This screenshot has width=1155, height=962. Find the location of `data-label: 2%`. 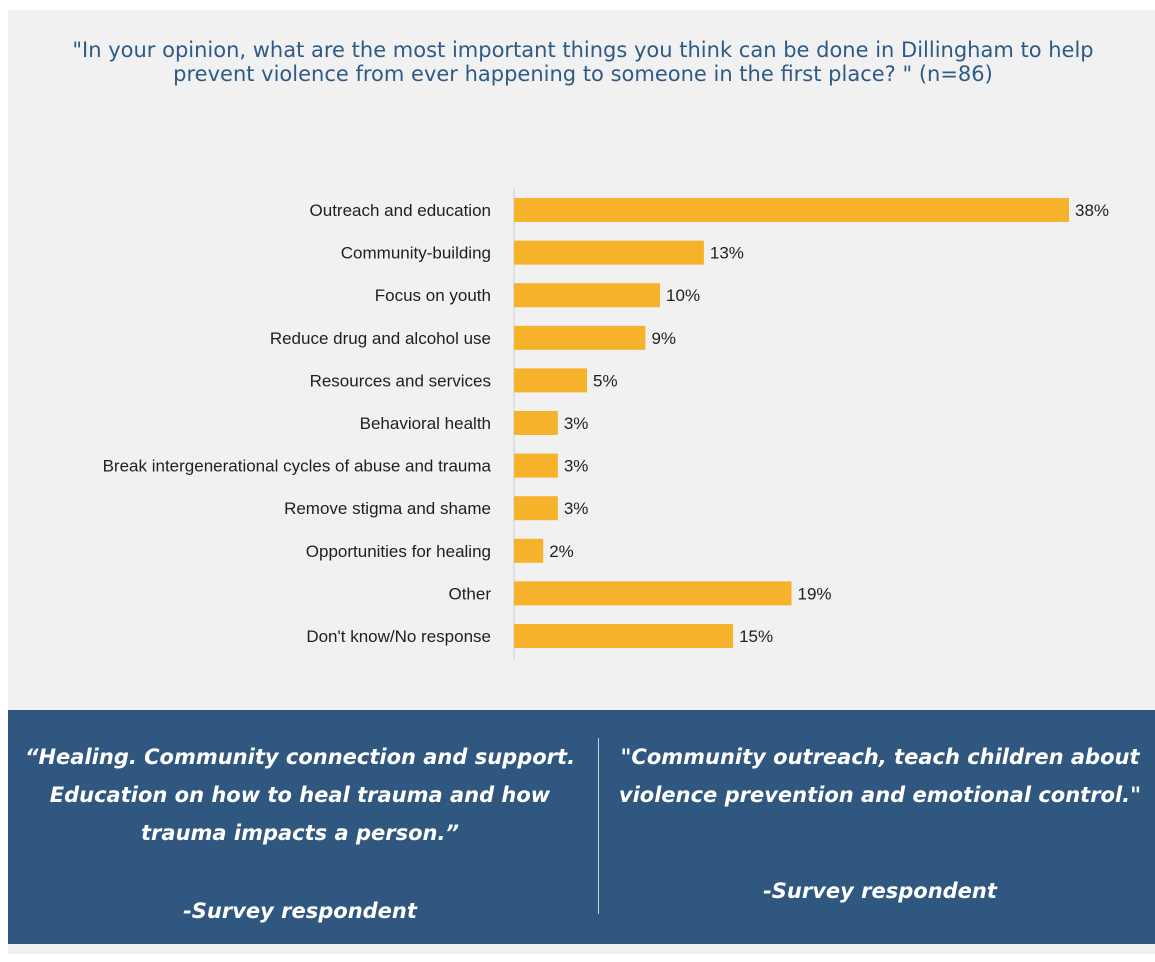

data-label: 2% is located at coordinates (561, 551).